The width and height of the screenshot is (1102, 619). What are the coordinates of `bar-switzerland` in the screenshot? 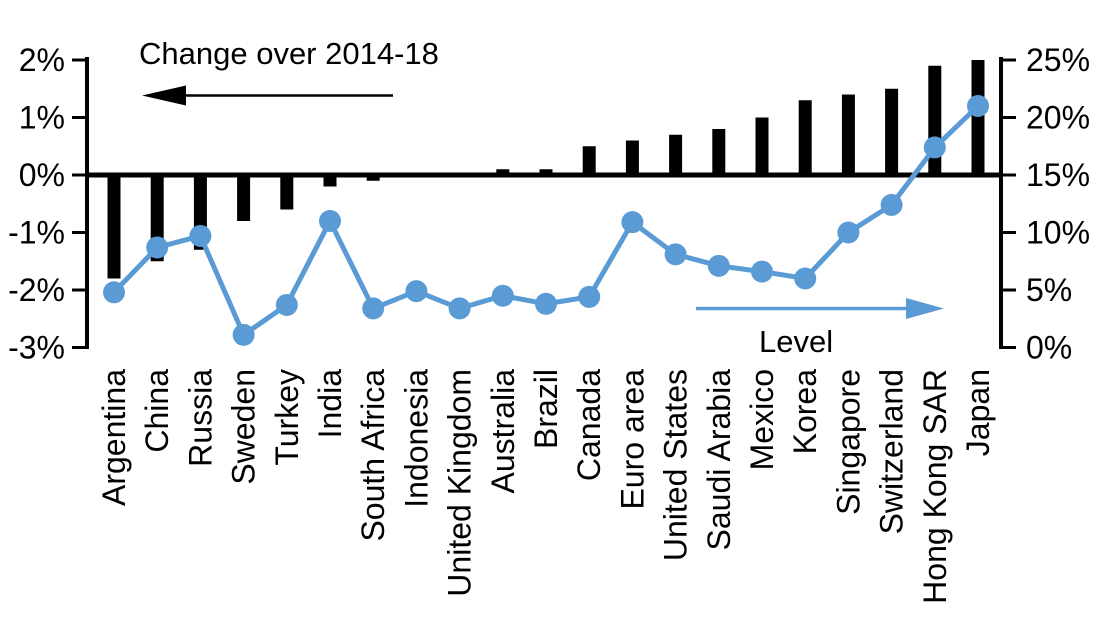 It's located at (892, 131).